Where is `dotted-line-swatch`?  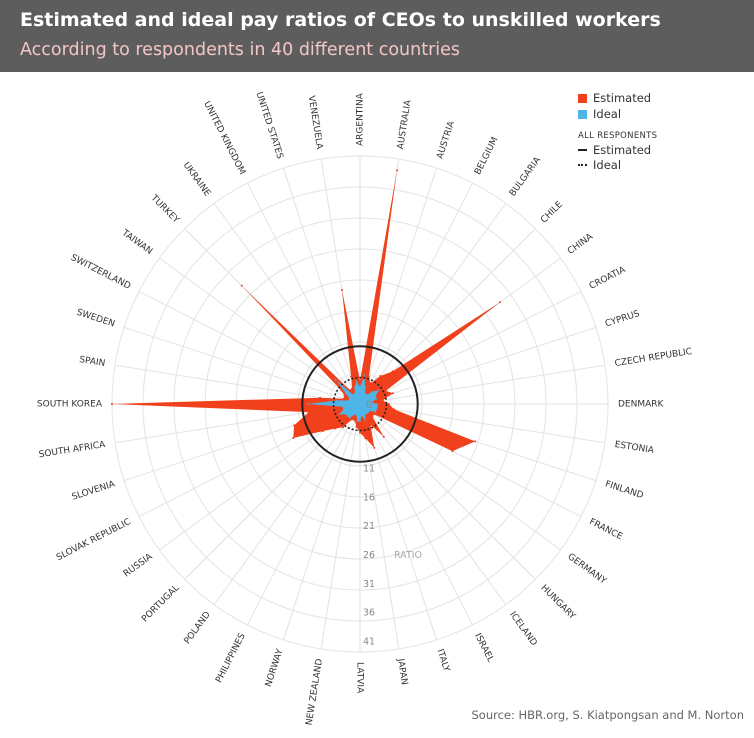
dotted-line-swatch is located at coordinates (582, 164).